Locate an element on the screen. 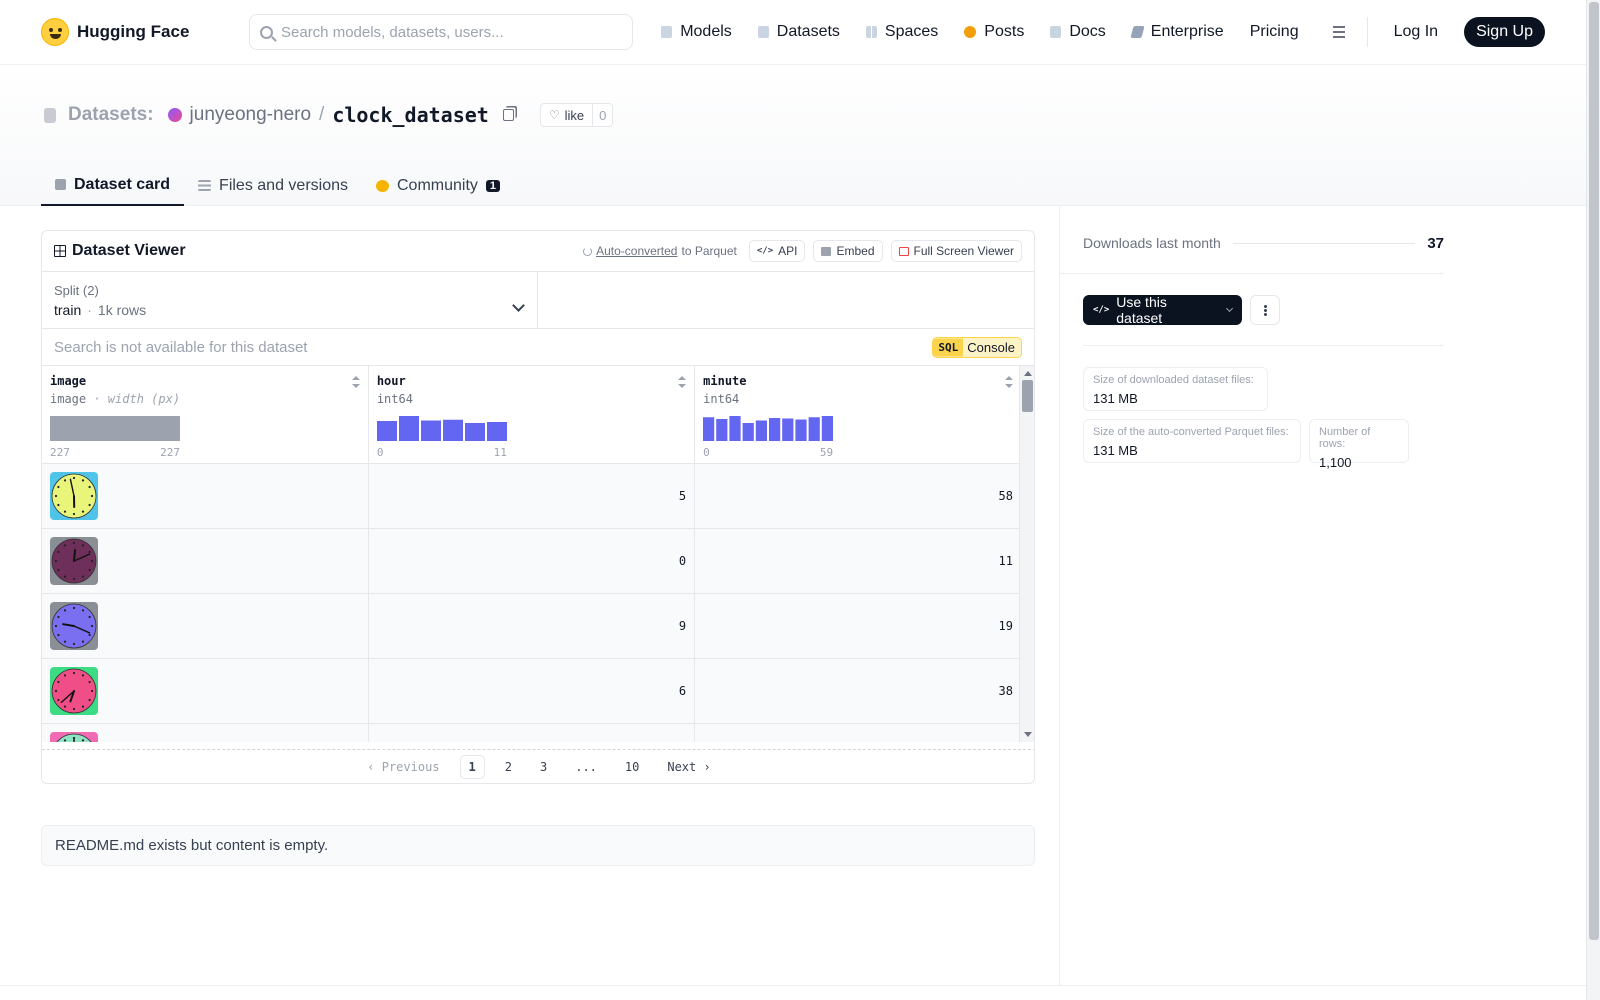  refresh-icon is located at coordinates (588, 251).